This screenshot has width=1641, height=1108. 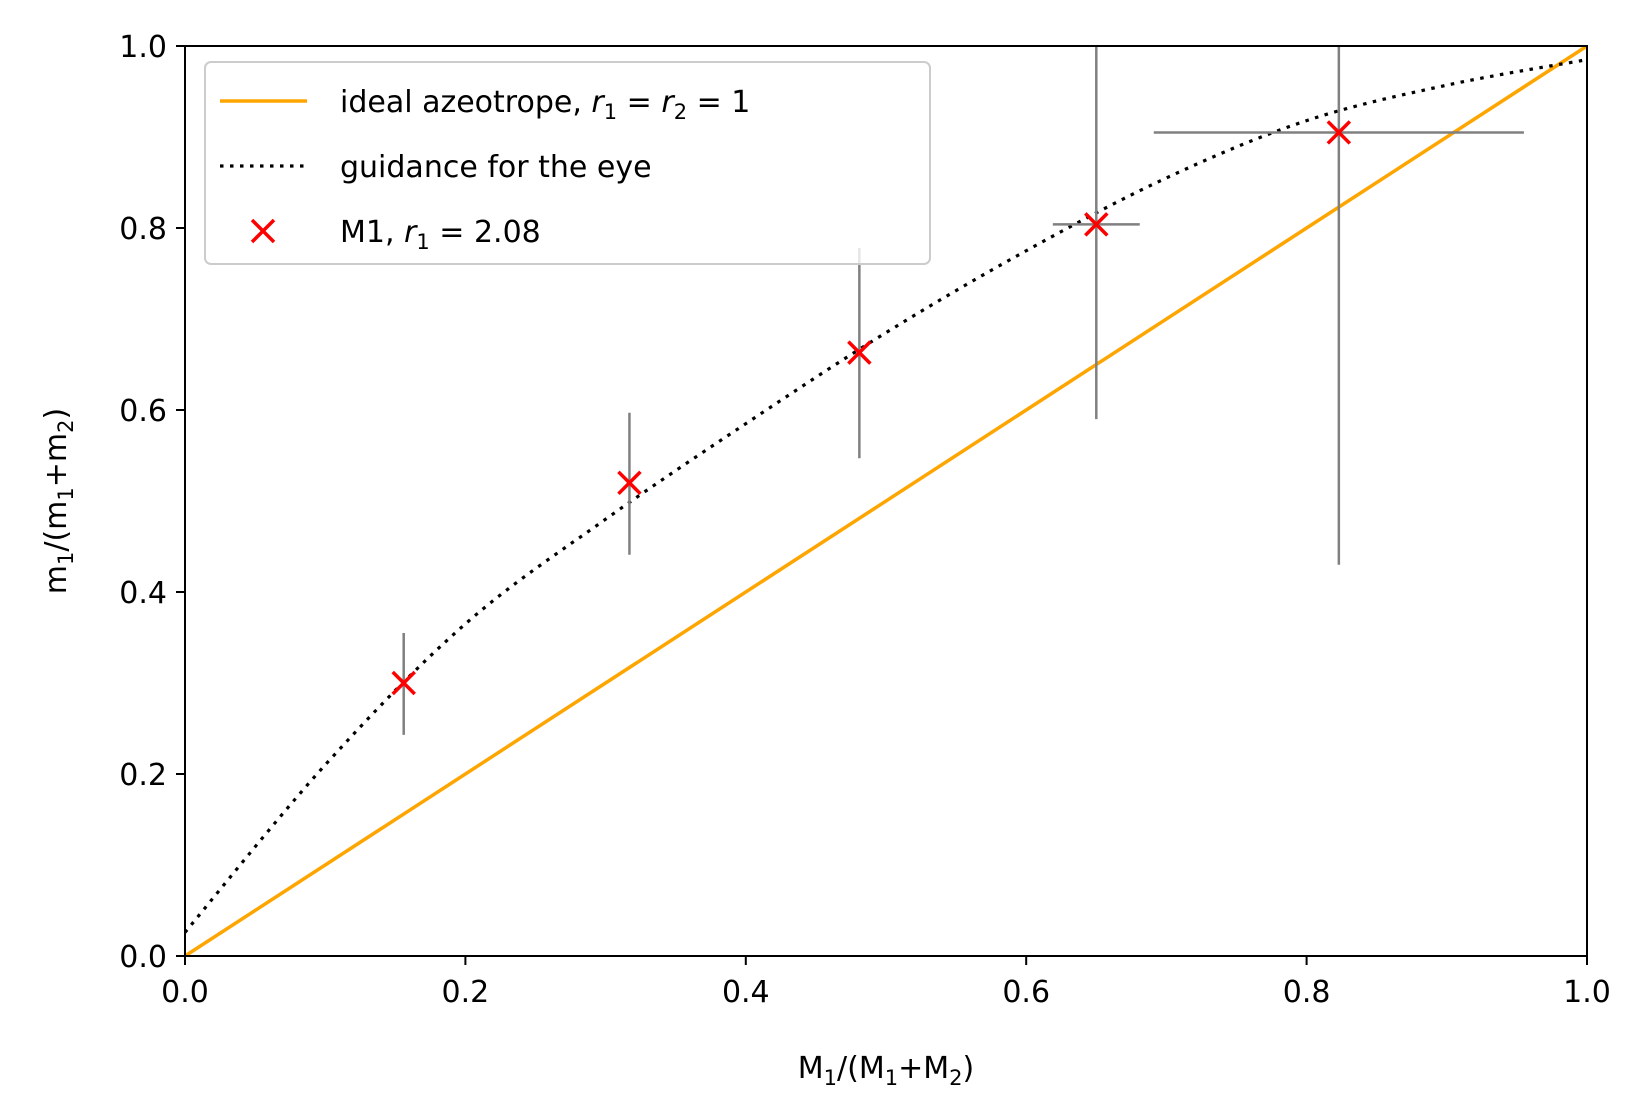 I want to click on x-tick-label: 0.0, so click(x=185, y=992).